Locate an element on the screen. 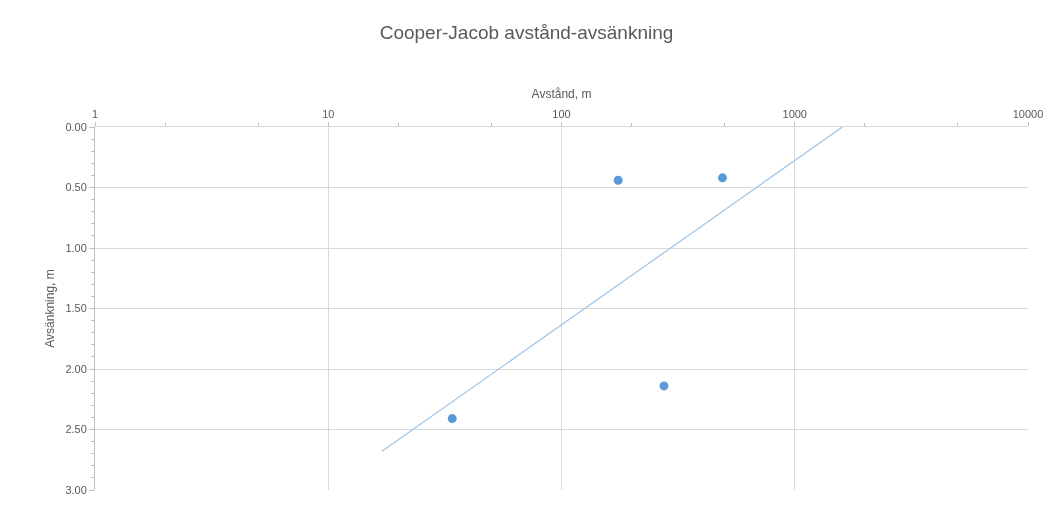  x-tick-label: 100 is located at coordinates (561, 113).